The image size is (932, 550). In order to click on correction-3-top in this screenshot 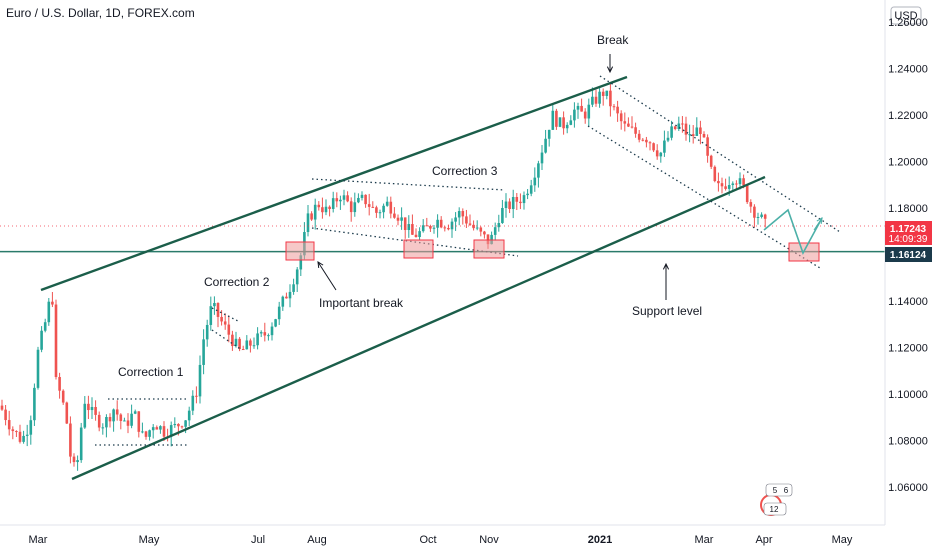, I will do `click(408, 184)`.